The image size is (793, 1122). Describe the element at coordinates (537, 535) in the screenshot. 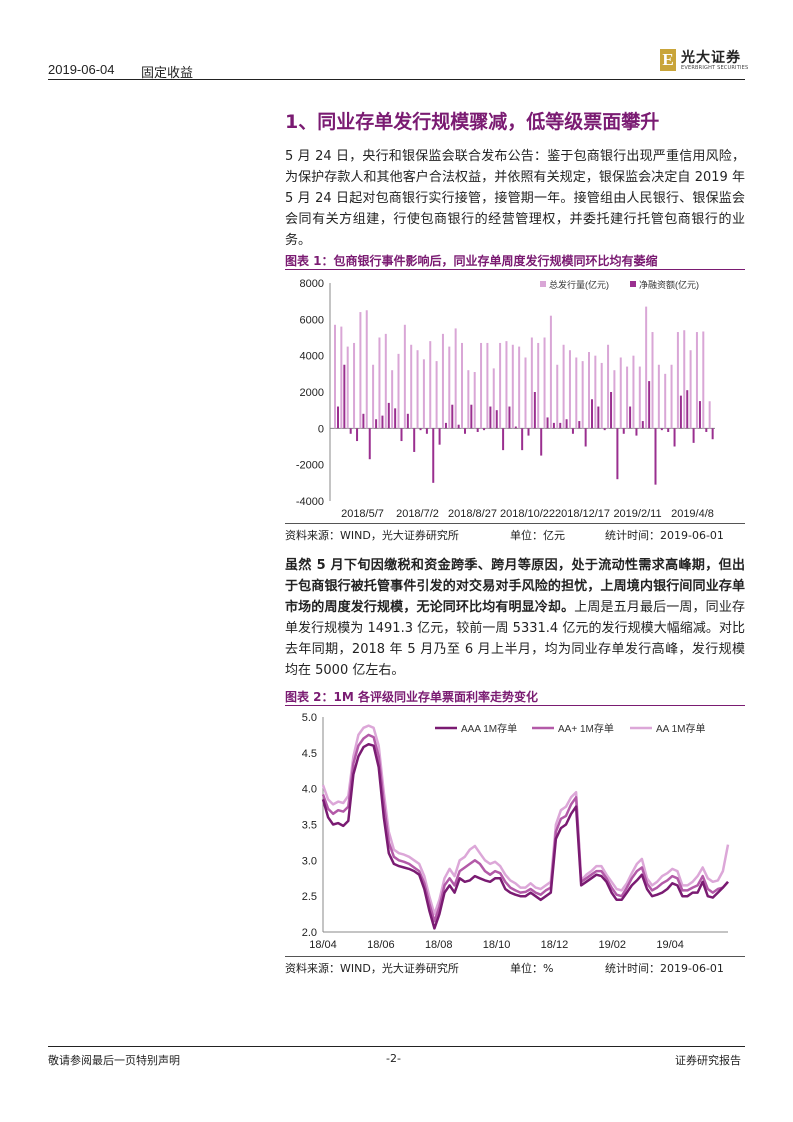

I see `figure1-unit: 单位：亿元` at that location.